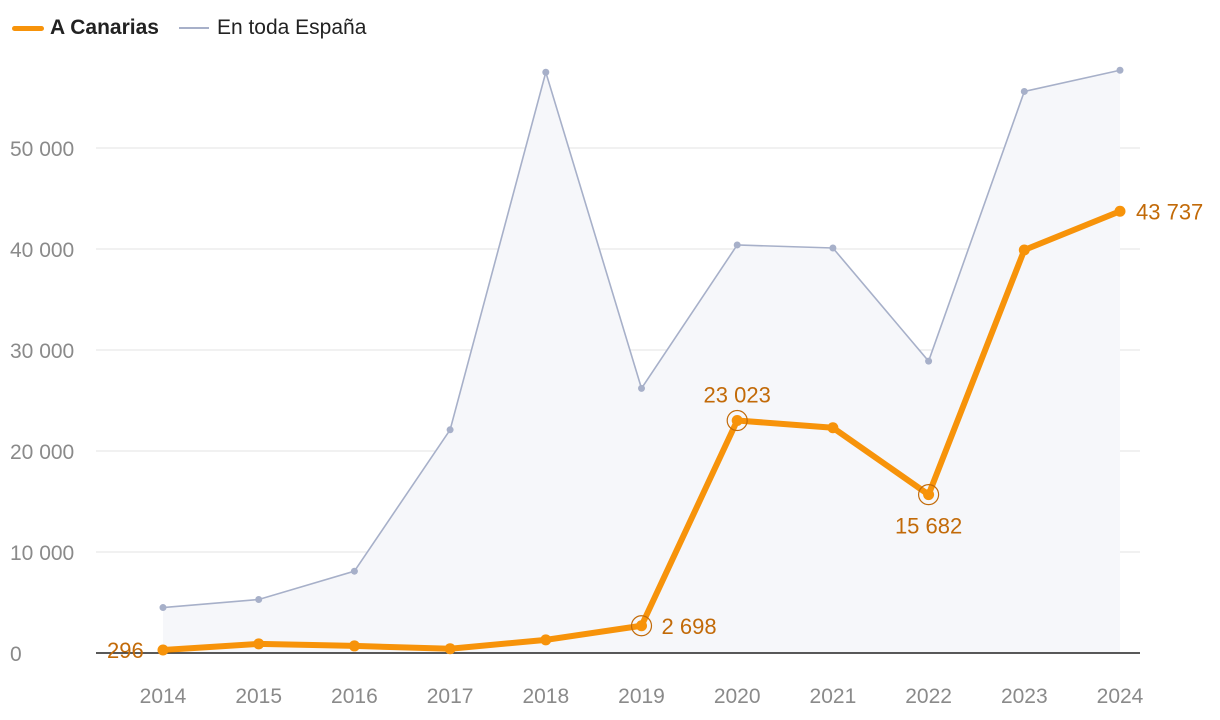 This screenshot has height=720, width=1220. Describe the element at coordinates (928, 696) in the screenshot. I see `x-tick-label: 2022` at that location.